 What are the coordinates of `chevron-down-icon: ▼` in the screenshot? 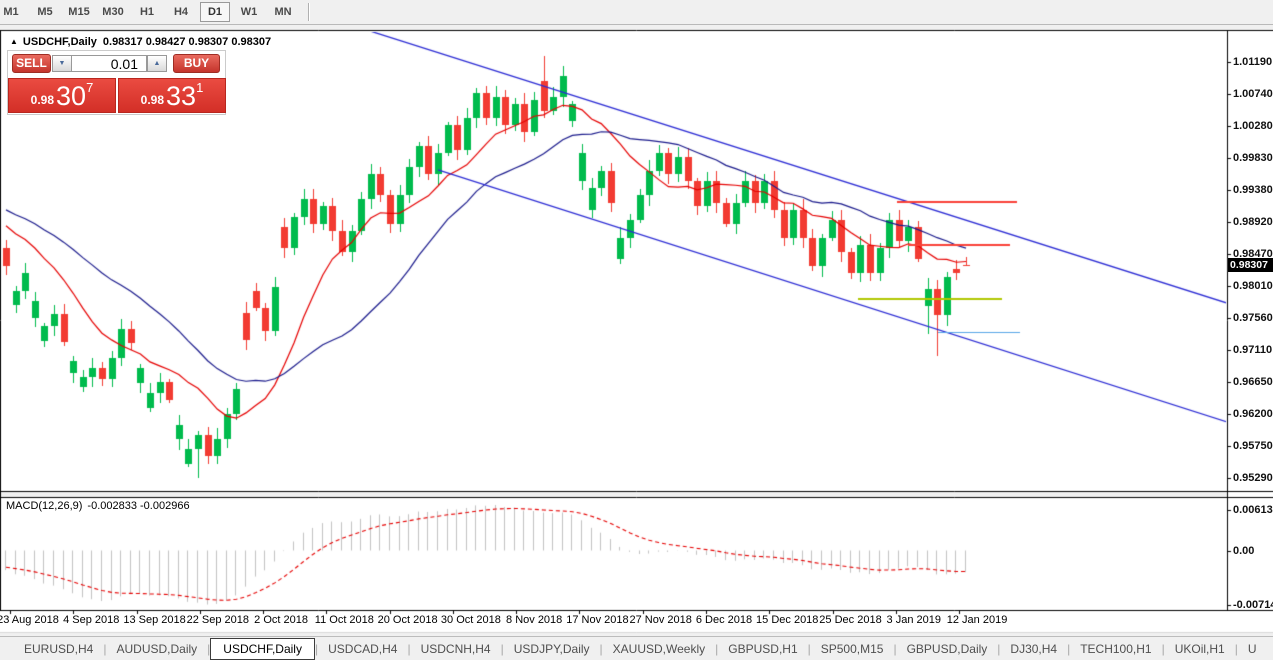 It's located at (62, 63).